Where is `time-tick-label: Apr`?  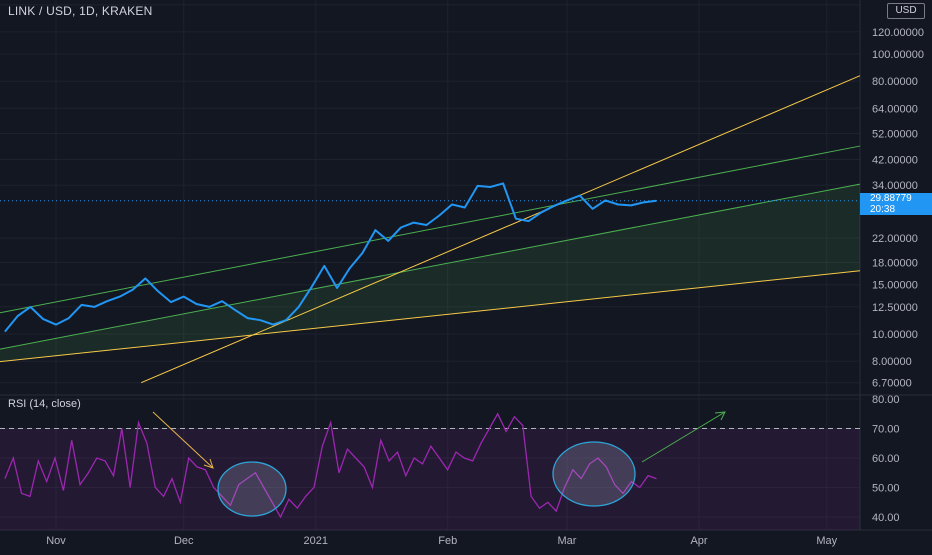
time-tick-label: Apr is located at coordinates (698, 541).